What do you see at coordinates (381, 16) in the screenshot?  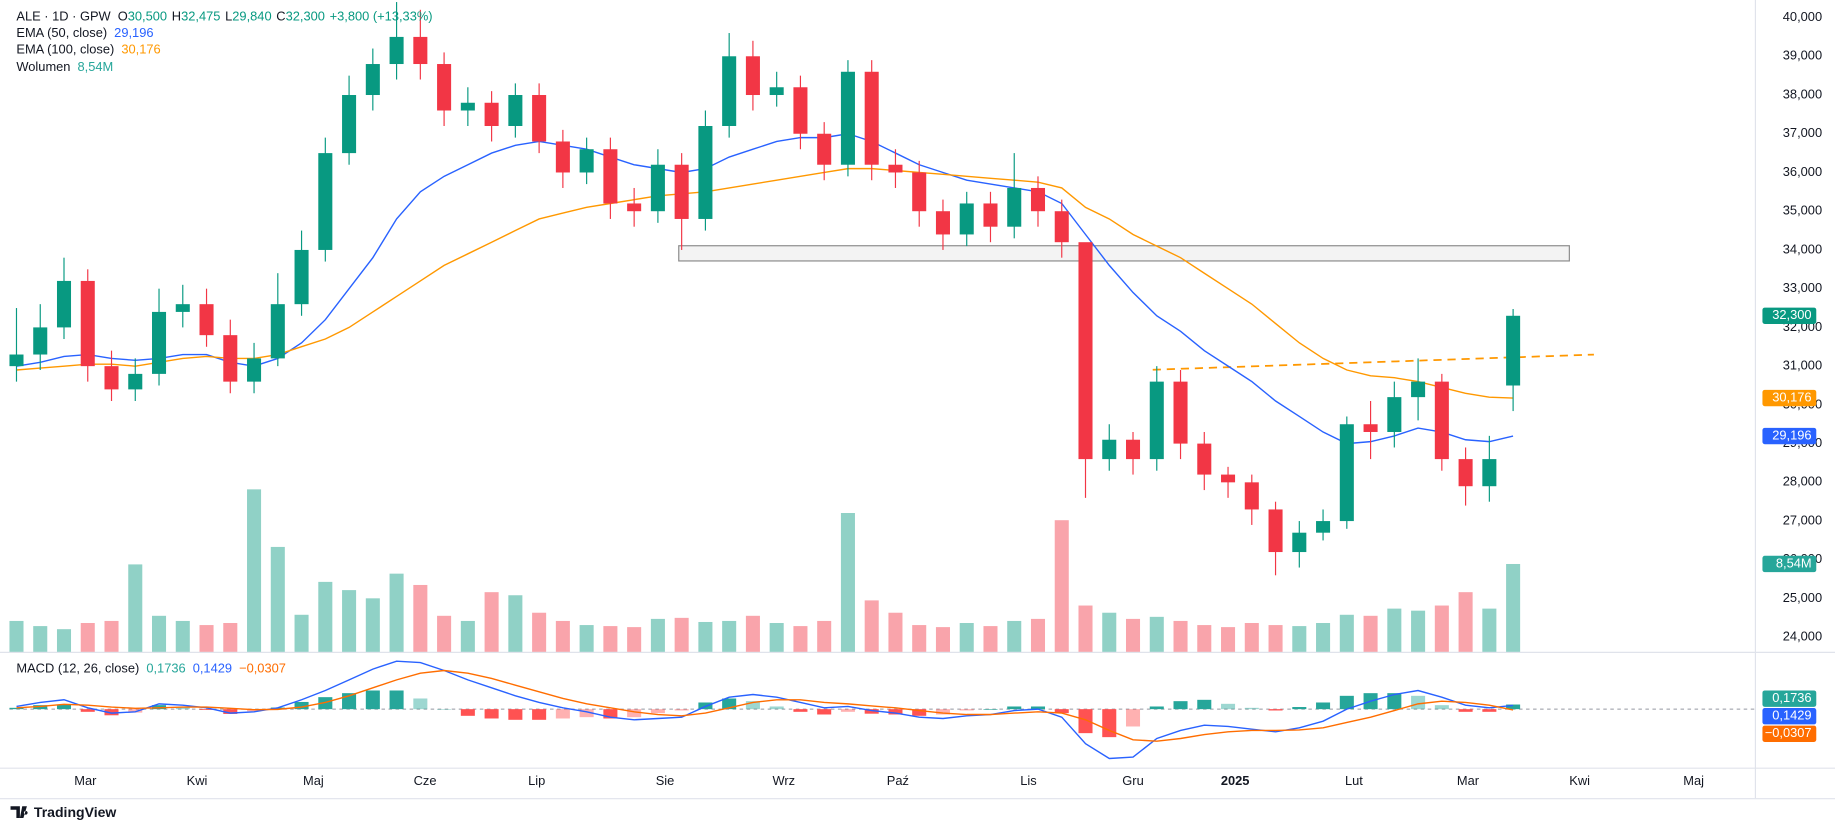 I see `change-value: +3,800 (+13,33%)` at bounding box center [381, 16].